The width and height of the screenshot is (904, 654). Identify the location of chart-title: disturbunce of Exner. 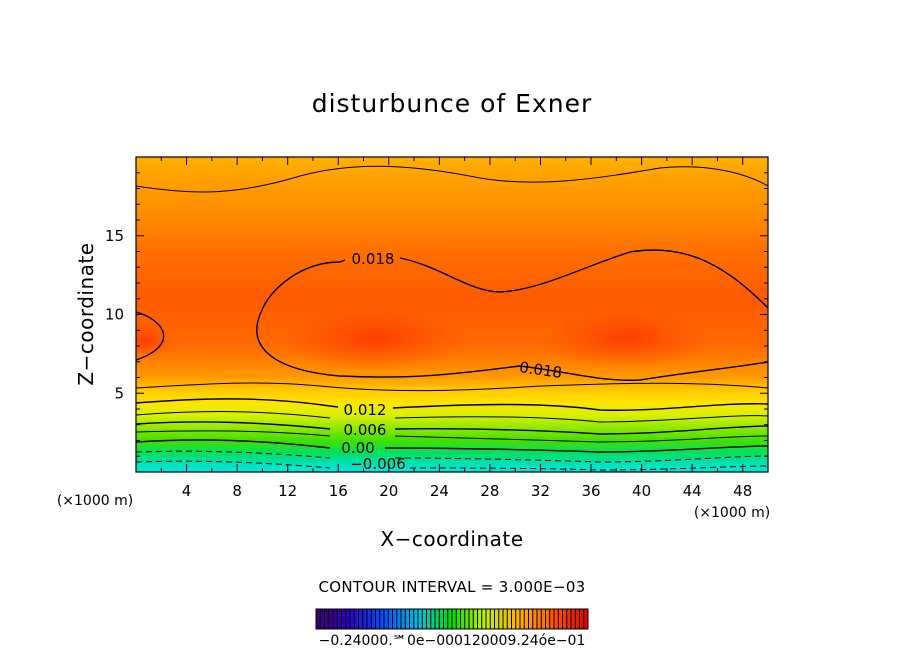
(452, 103).